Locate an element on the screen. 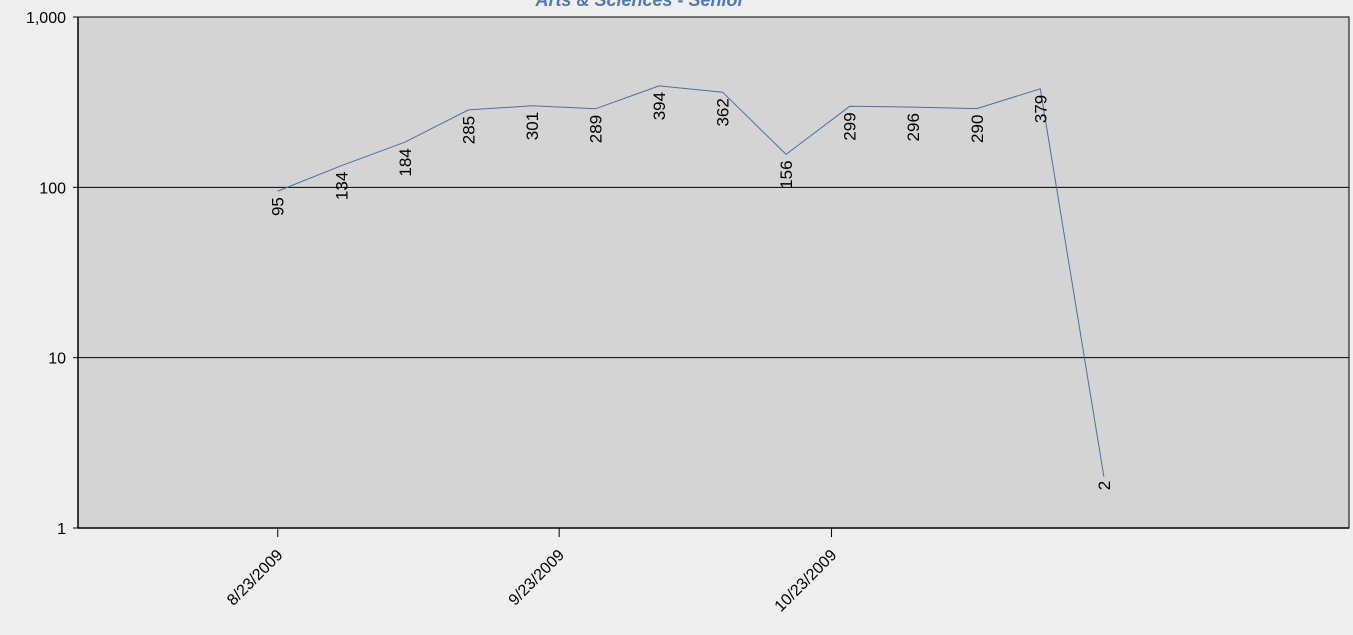 The image size is (1353, 635). data-label: 301 is located at coordinates (532, 126).